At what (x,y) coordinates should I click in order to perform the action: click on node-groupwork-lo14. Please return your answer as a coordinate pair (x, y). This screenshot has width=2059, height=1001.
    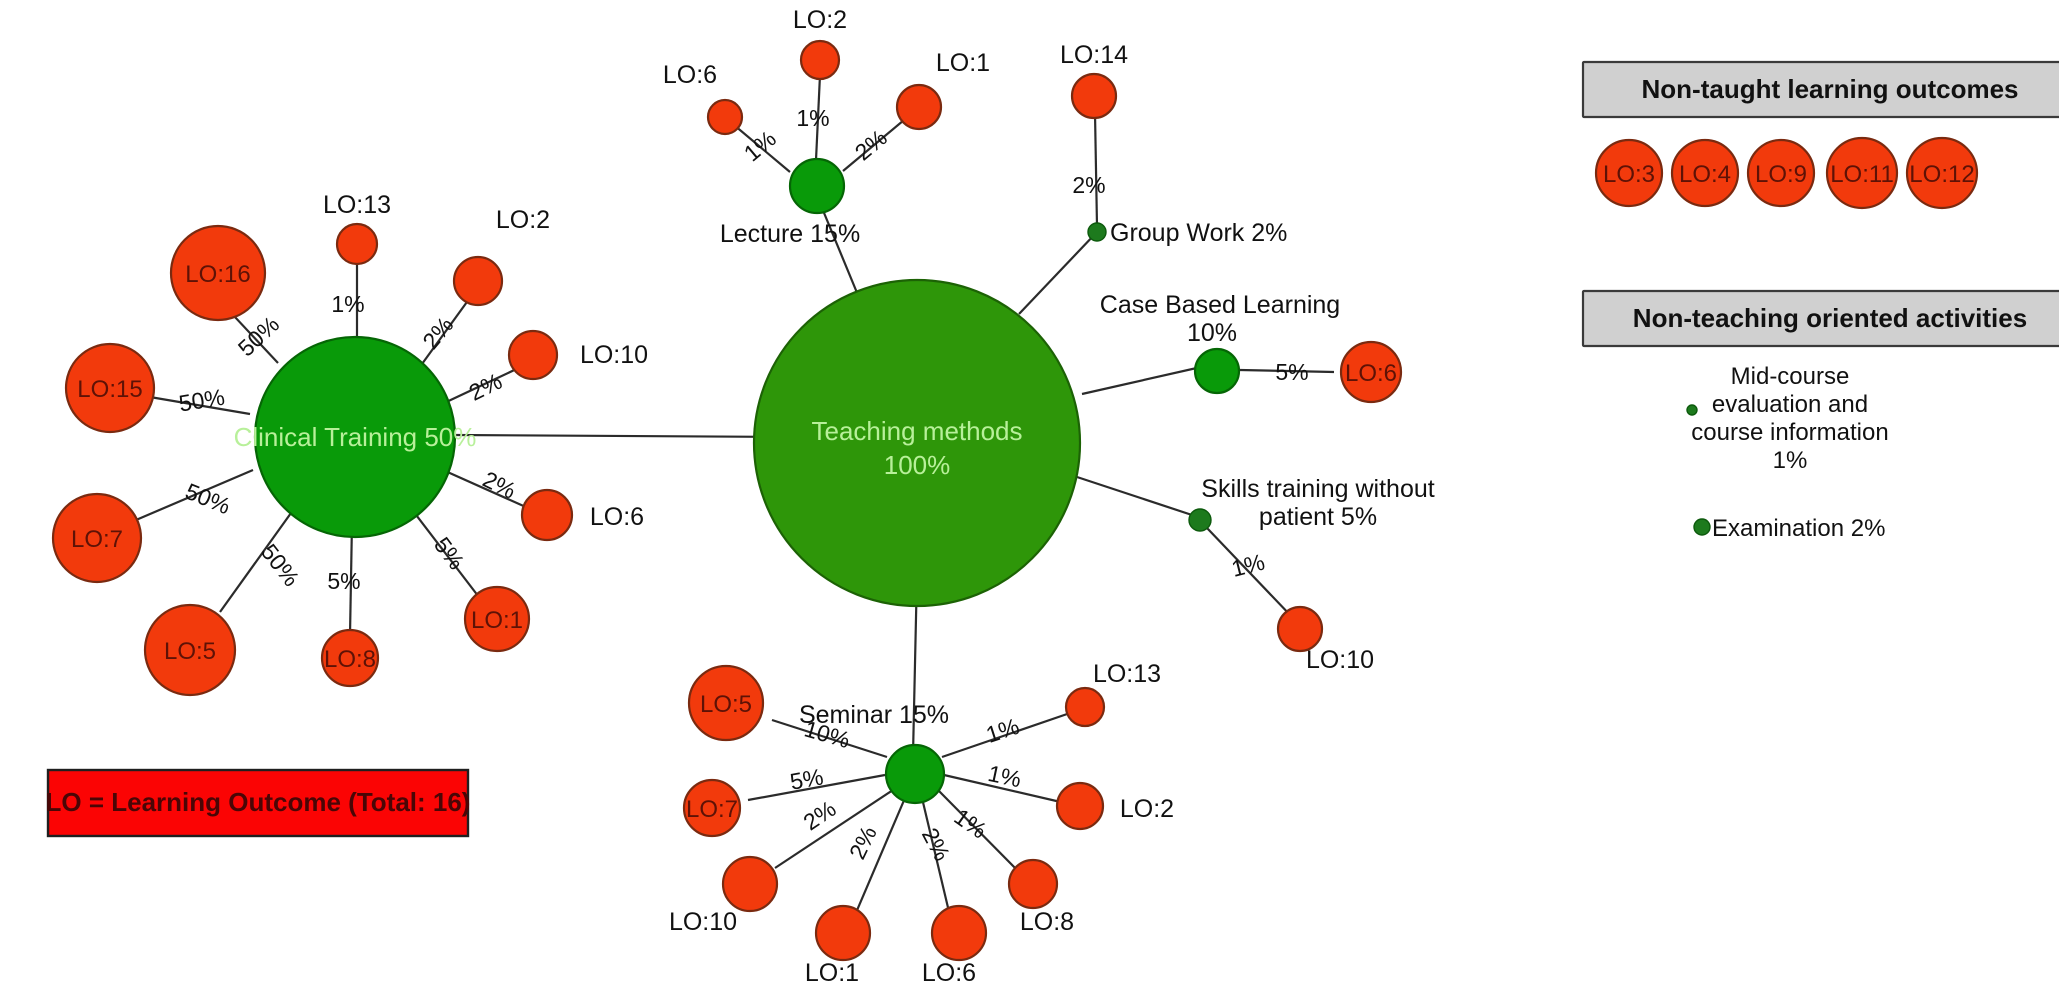
    Looking at the image, I should click on (1094, 96).